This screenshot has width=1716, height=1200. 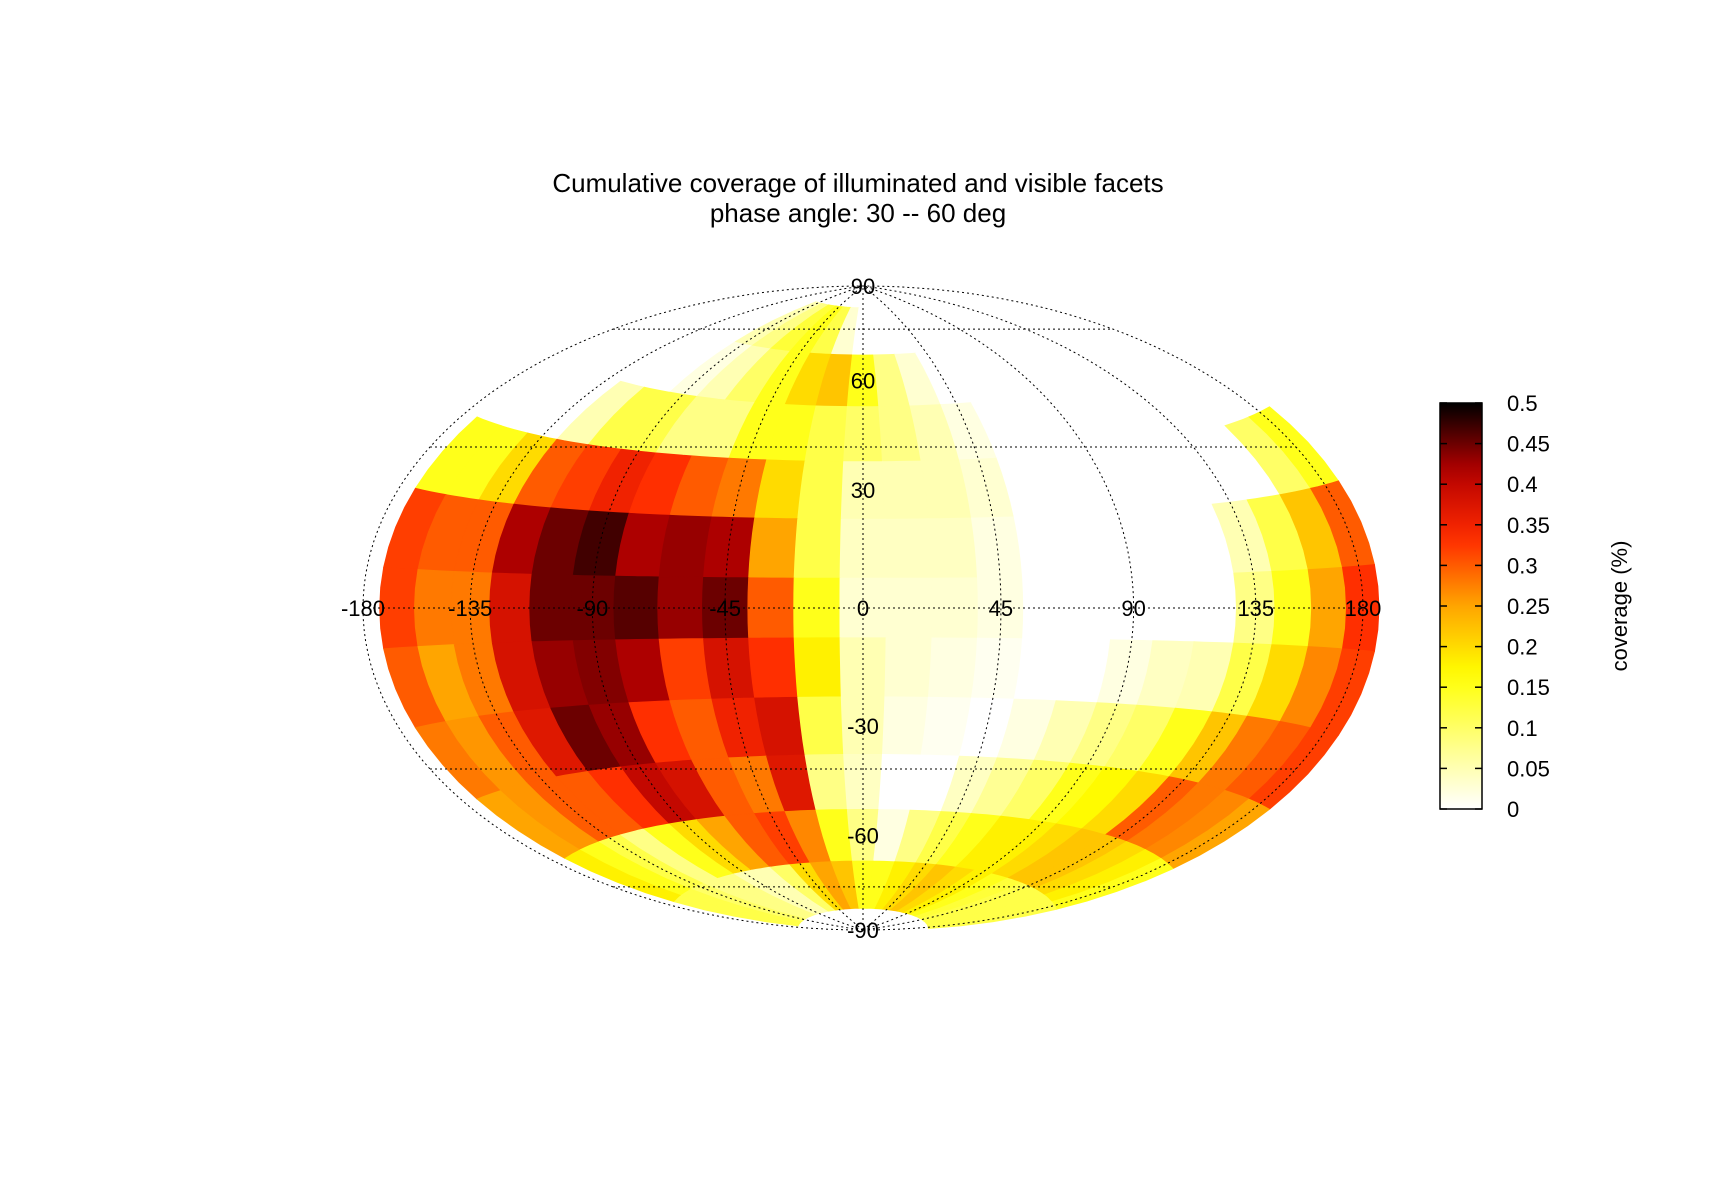 I want to click on colorbar-tick-label: 0.05, so click(x=1528, y=768).